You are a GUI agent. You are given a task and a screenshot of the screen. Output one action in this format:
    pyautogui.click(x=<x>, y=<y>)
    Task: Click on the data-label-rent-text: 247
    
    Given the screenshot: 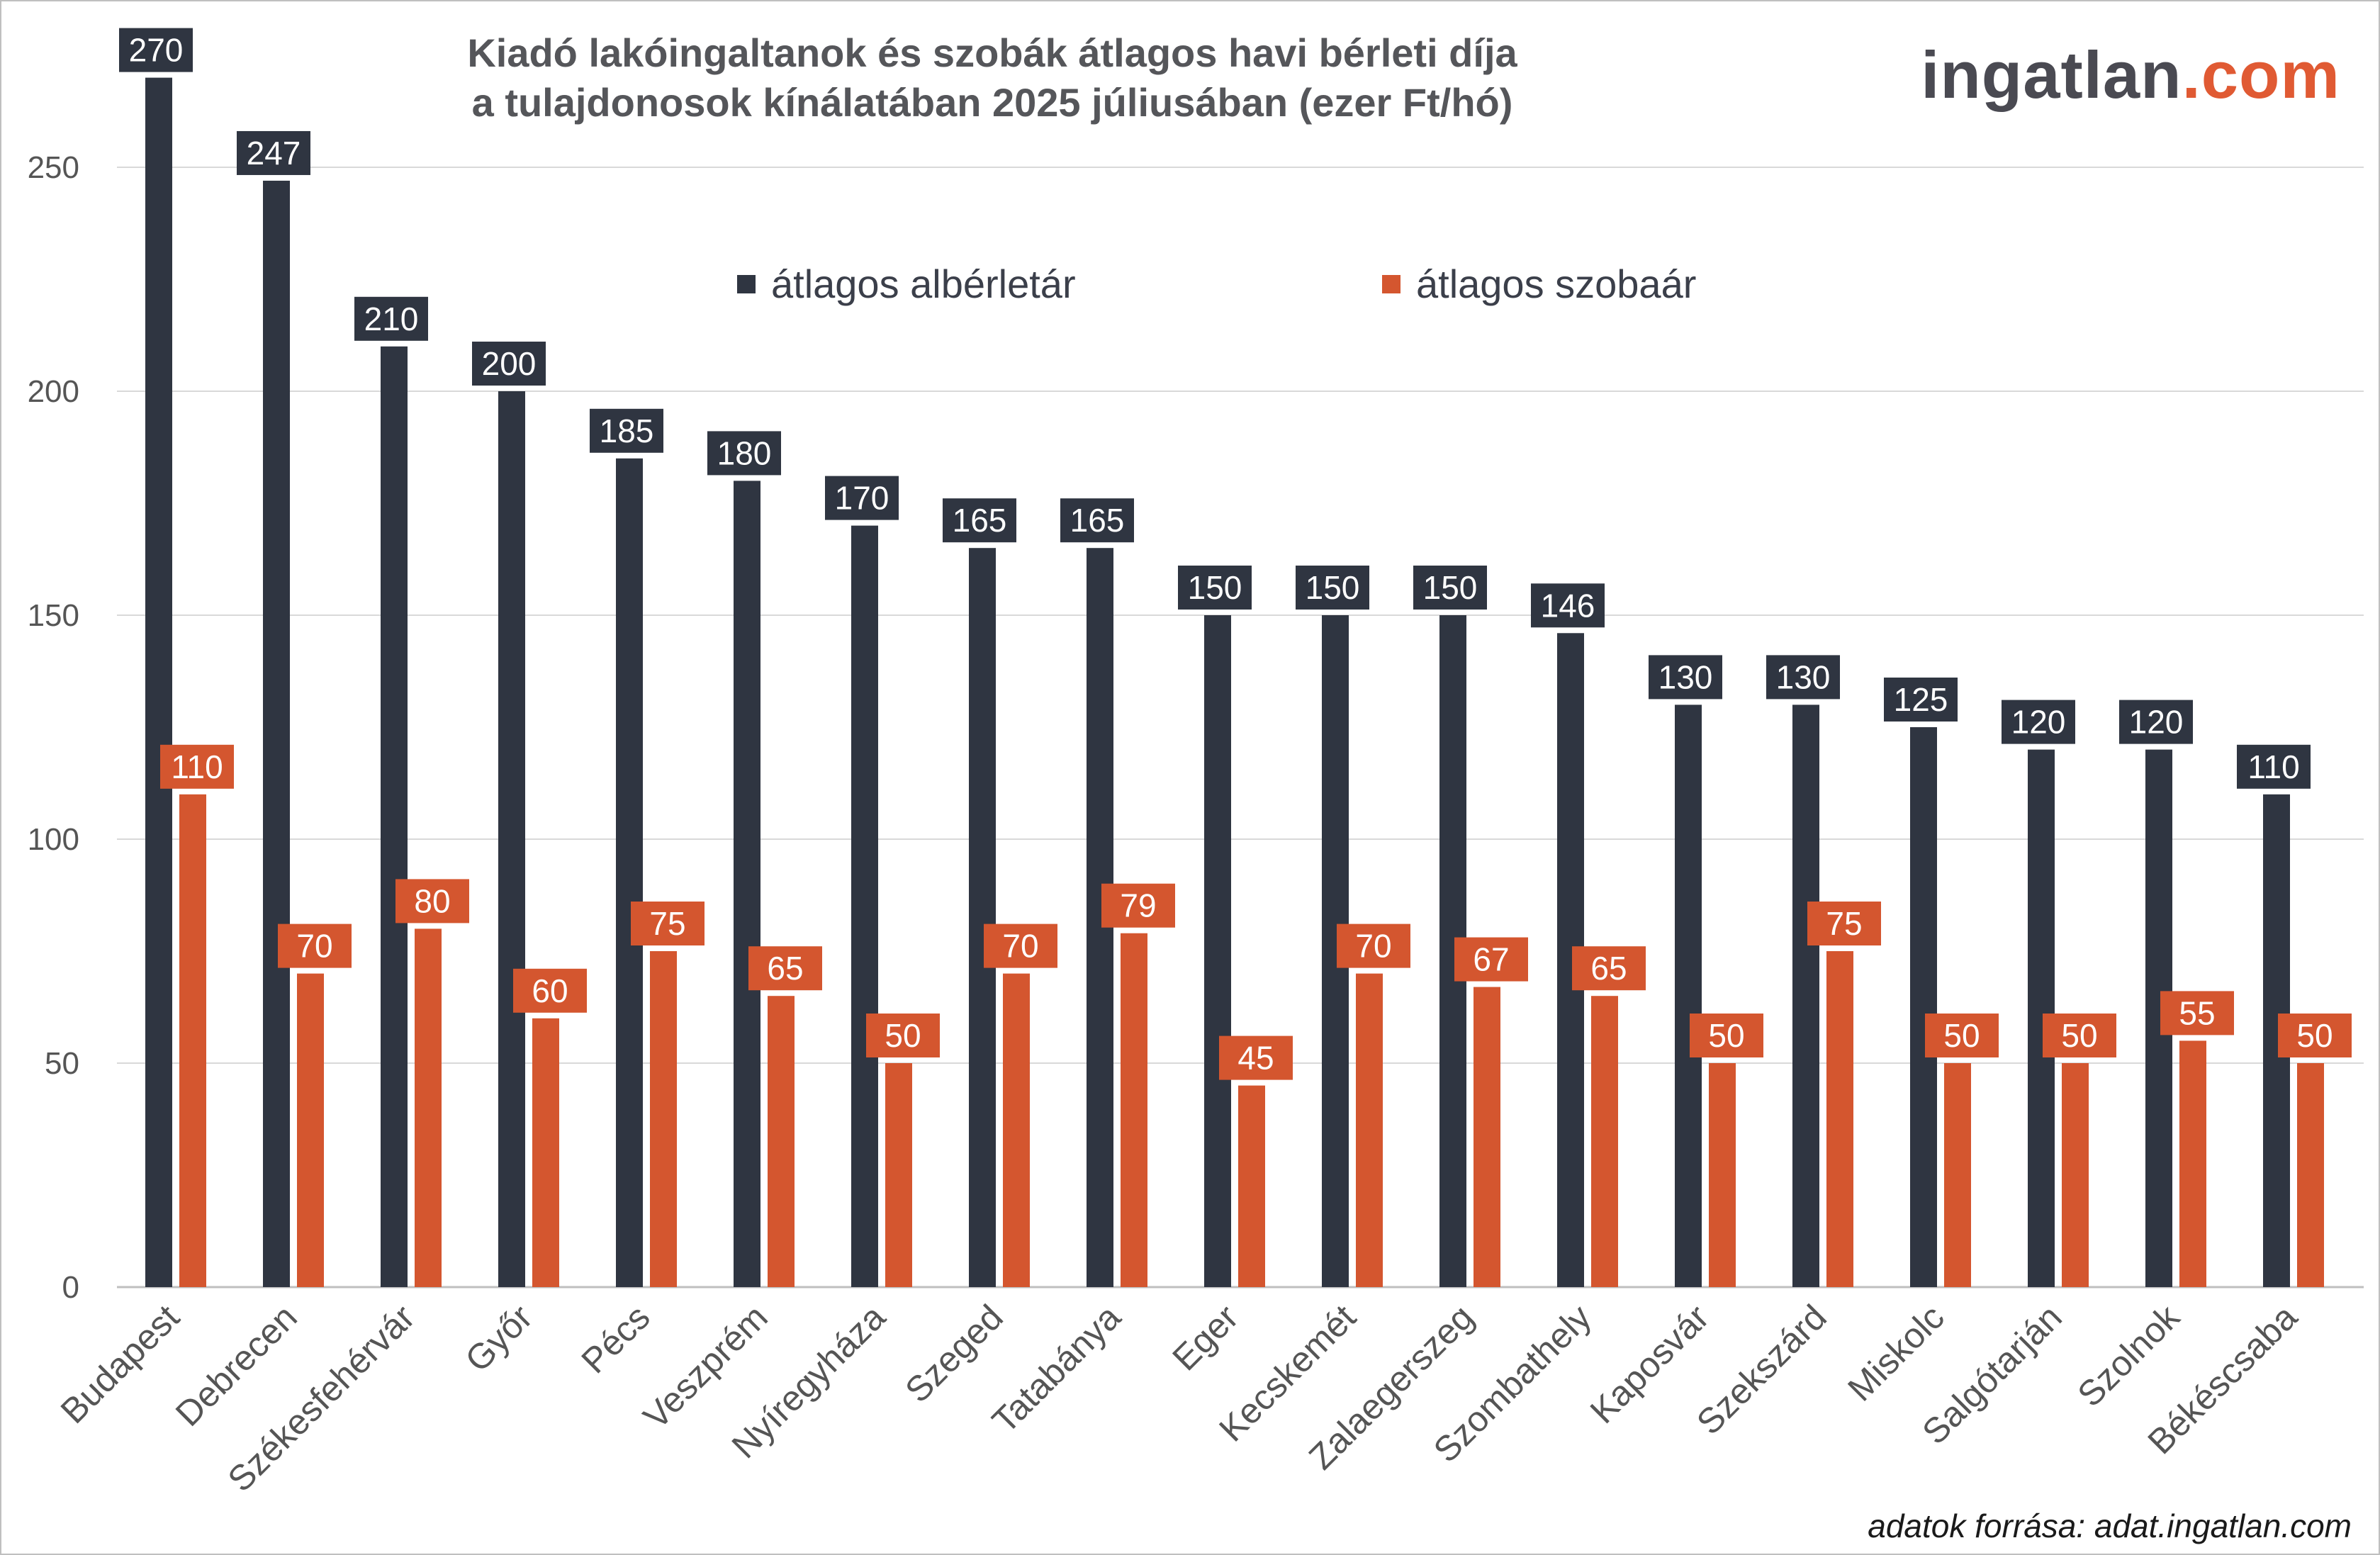 What is the action you would take?
    pyautogui.click(x=274, y=153)
    